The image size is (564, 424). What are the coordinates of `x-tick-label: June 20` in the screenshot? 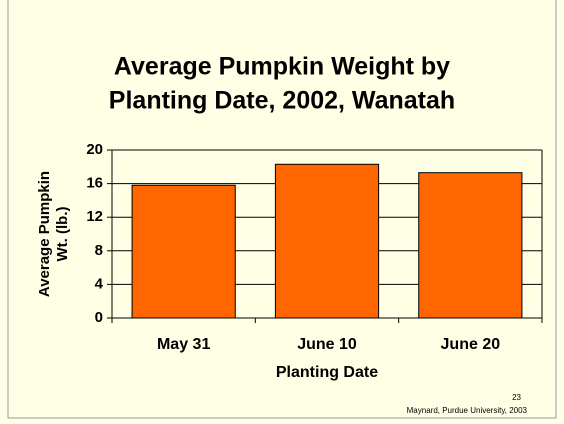 It's located at (471, 344).